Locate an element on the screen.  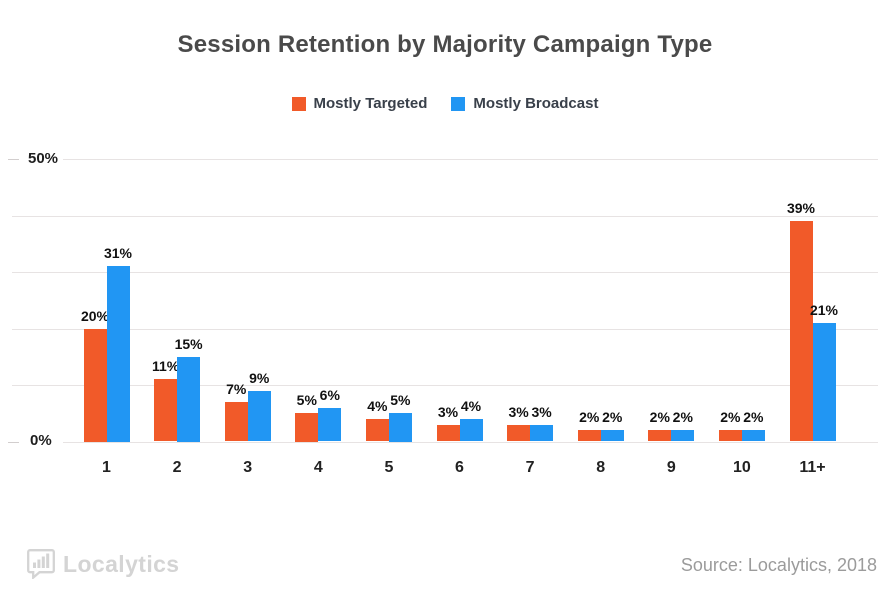
bar-value-label: 15% is located at coordinates (188, 343).